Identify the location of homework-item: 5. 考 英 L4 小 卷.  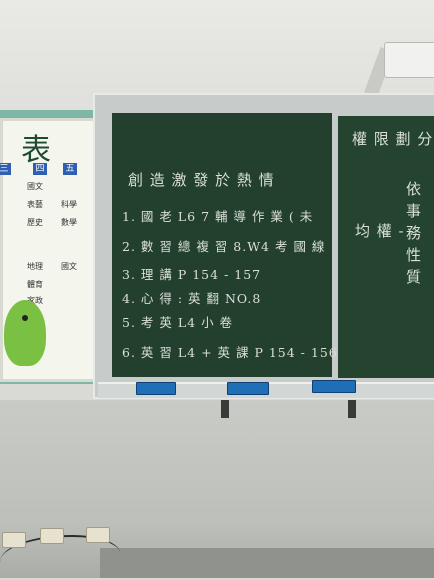
(178, 322).